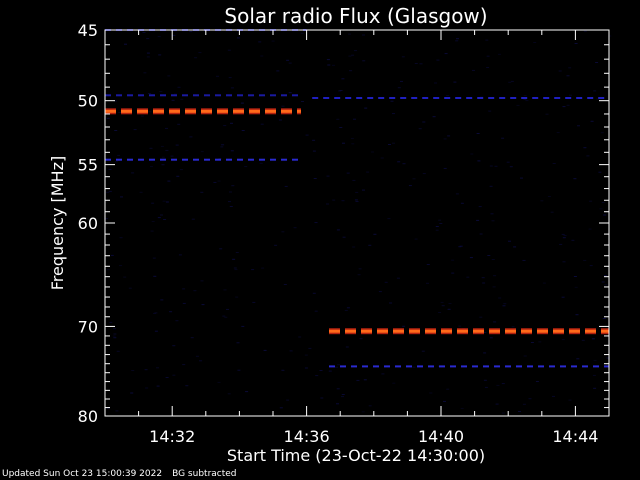  What do you see at coordinates (88, 165) in the screenshot?
I see `y-tick-label: 55` at bounding box center [88, 165].